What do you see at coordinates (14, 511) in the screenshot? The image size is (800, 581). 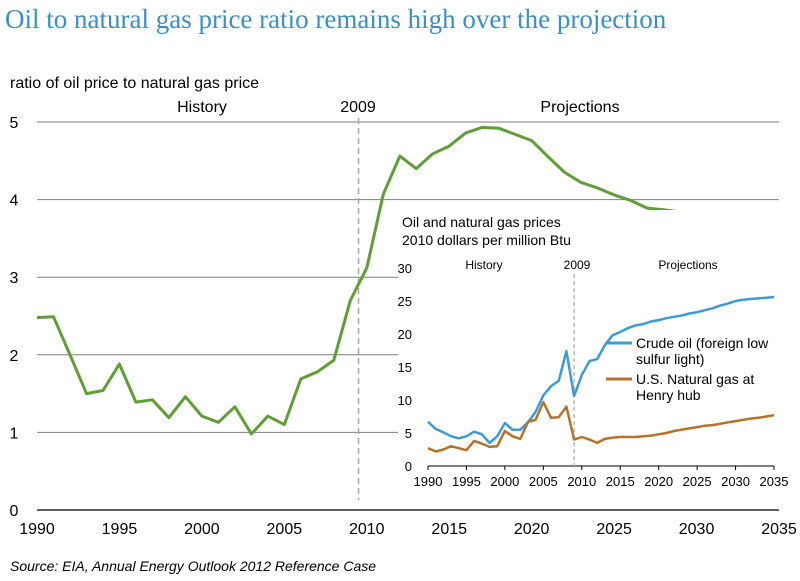 I see `main-y-tick-0: 0` at bounding box center [14, 511].